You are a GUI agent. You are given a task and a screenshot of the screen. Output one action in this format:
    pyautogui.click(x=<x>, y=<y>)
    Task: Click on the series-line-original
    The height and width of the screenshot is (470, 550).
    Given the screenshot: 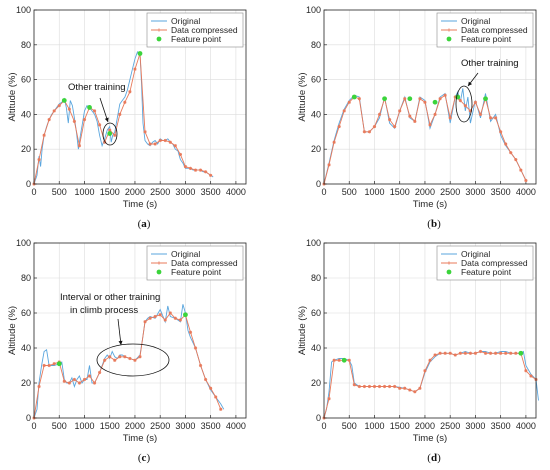 What is the action you would take?
    pyautogui.click(x=129, y=361)
    